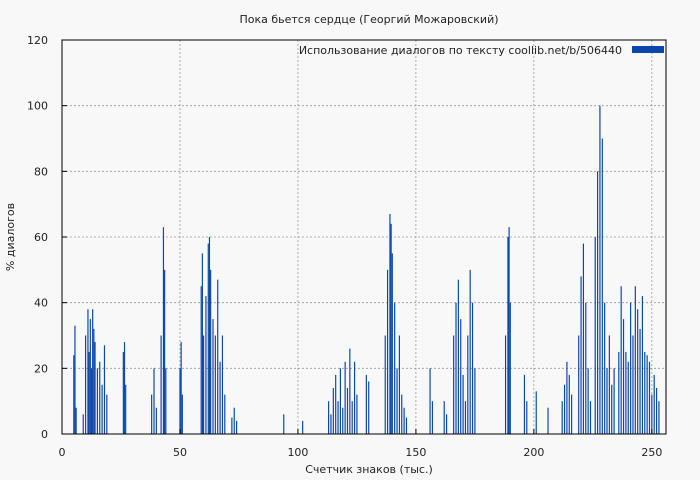 This screenshot has width=700, height=480. I want to click on x-tick-label: 200, so click(533, 452).